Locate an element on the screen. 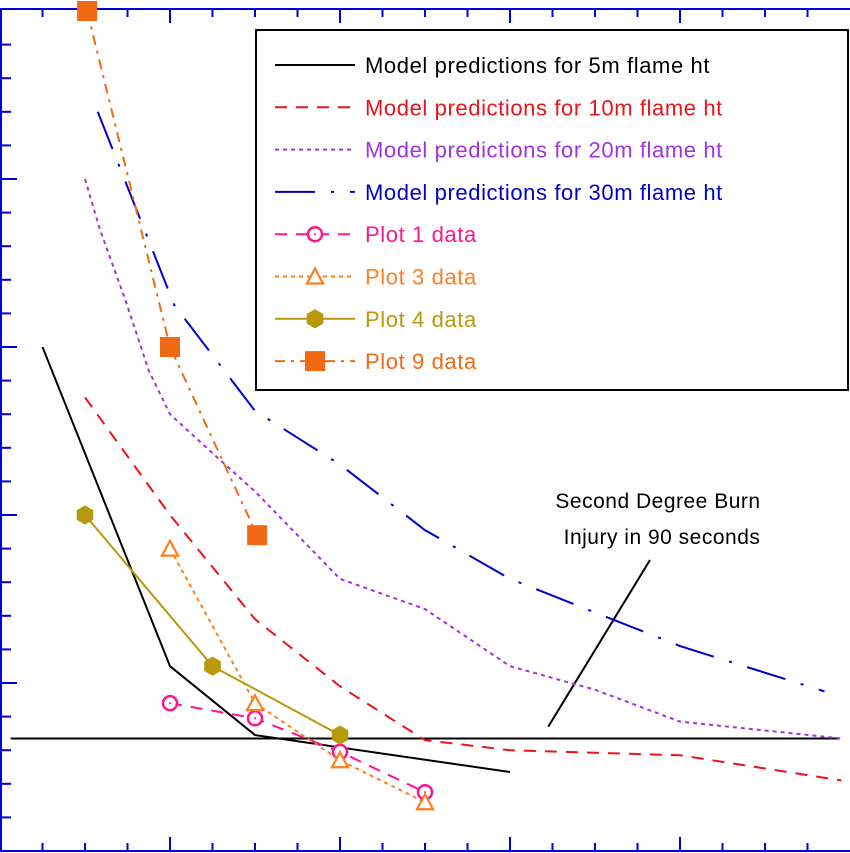 Image resolution: width=850 pixels, height=853 pixels. legend-entry: Plot 1 data is located at coordinates (376, 234).